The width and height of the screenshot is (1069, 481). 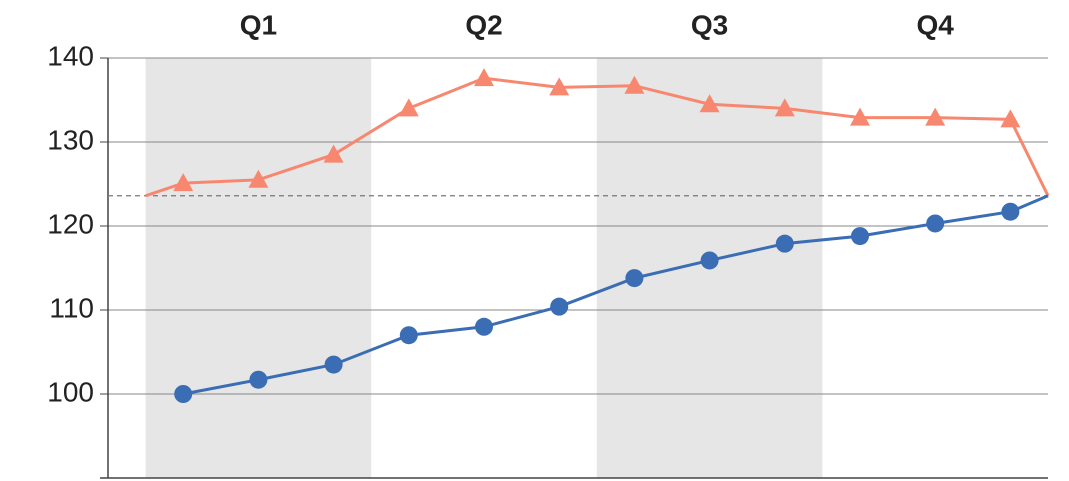 What do you see at coordinates (483, 24) in the screenshot?
I see `band-label: Q2` at bounding box center [483, 24].